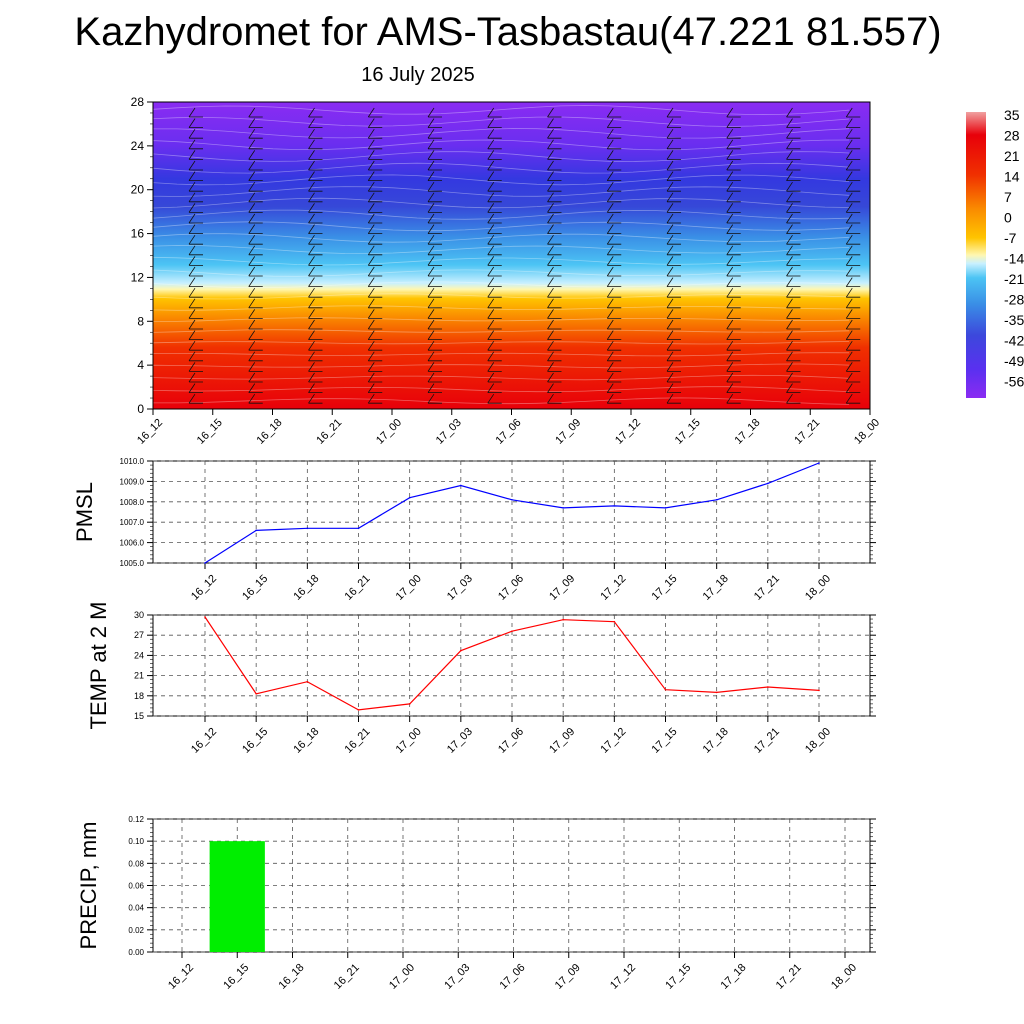 This screenshot has width=1024, height=1024. What do you see at coordinates (139, 716) in the screenshot?
I see `y-tick-label: 15` at bounding box center [139, 716].